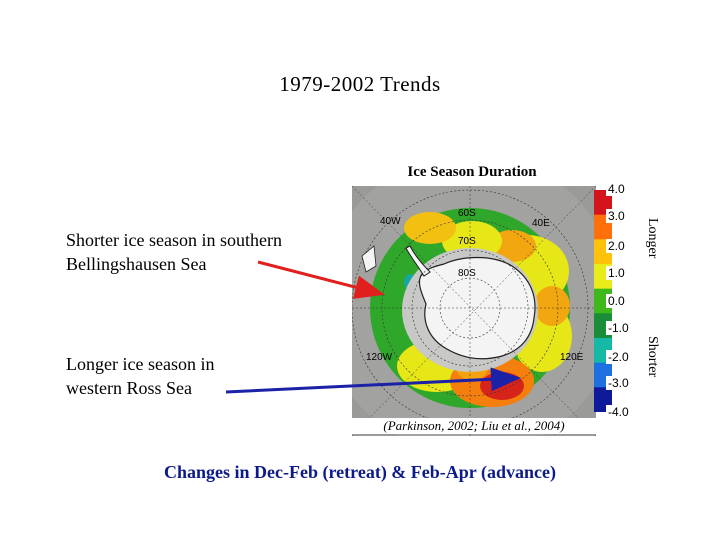 The height and width of the screenshot is (540, 720). I want to click on graticule-label: 120E, so click(572, 357).